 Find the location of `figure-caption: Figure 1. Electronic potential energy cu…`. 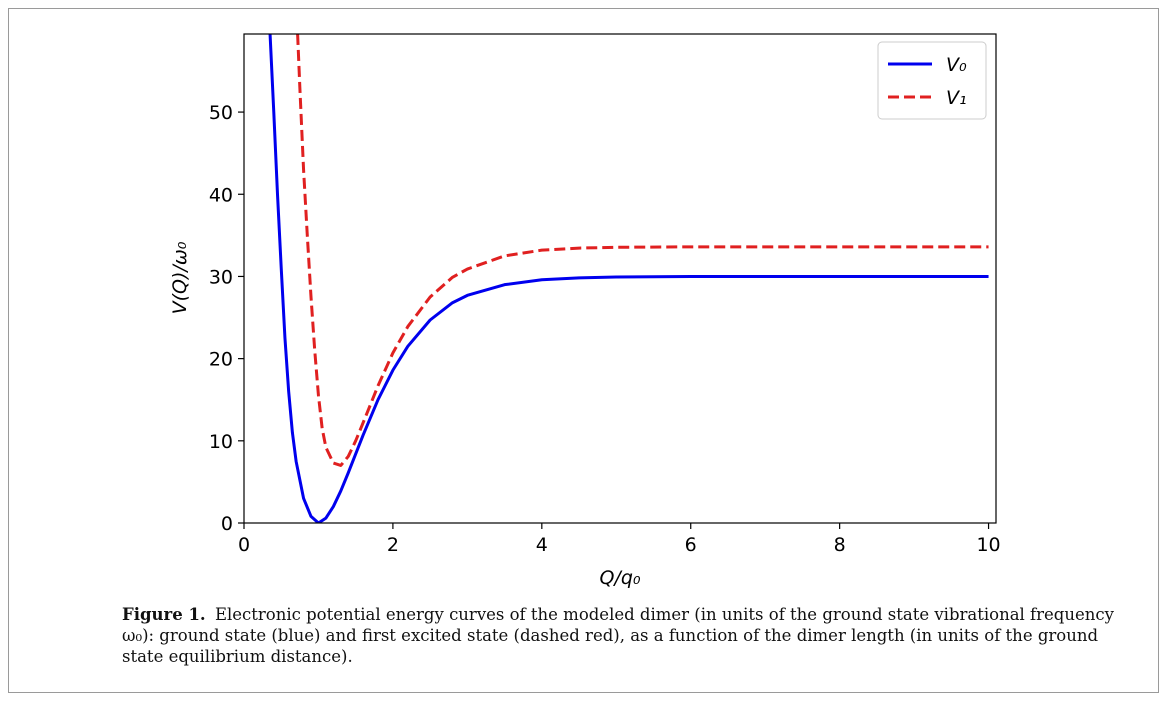

figure-caption: Figure 1. Electronic potential energy cu… is located at coordinates (632, 635).